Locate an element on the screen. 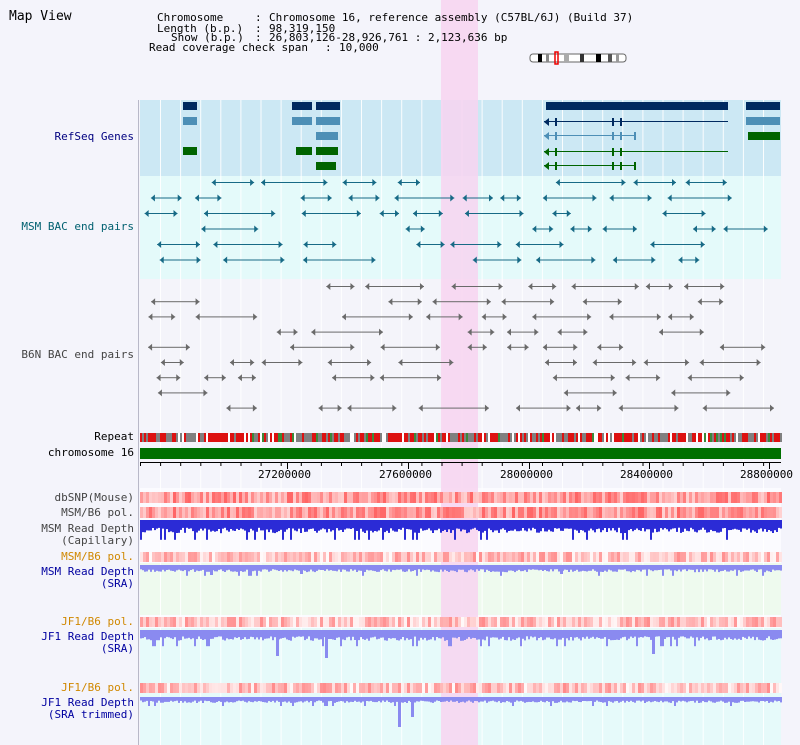 The height and width of the screenshot is (745, 800). track-label-msm-bac: MSM BAC end pairs is located at coordinates (77, 226).